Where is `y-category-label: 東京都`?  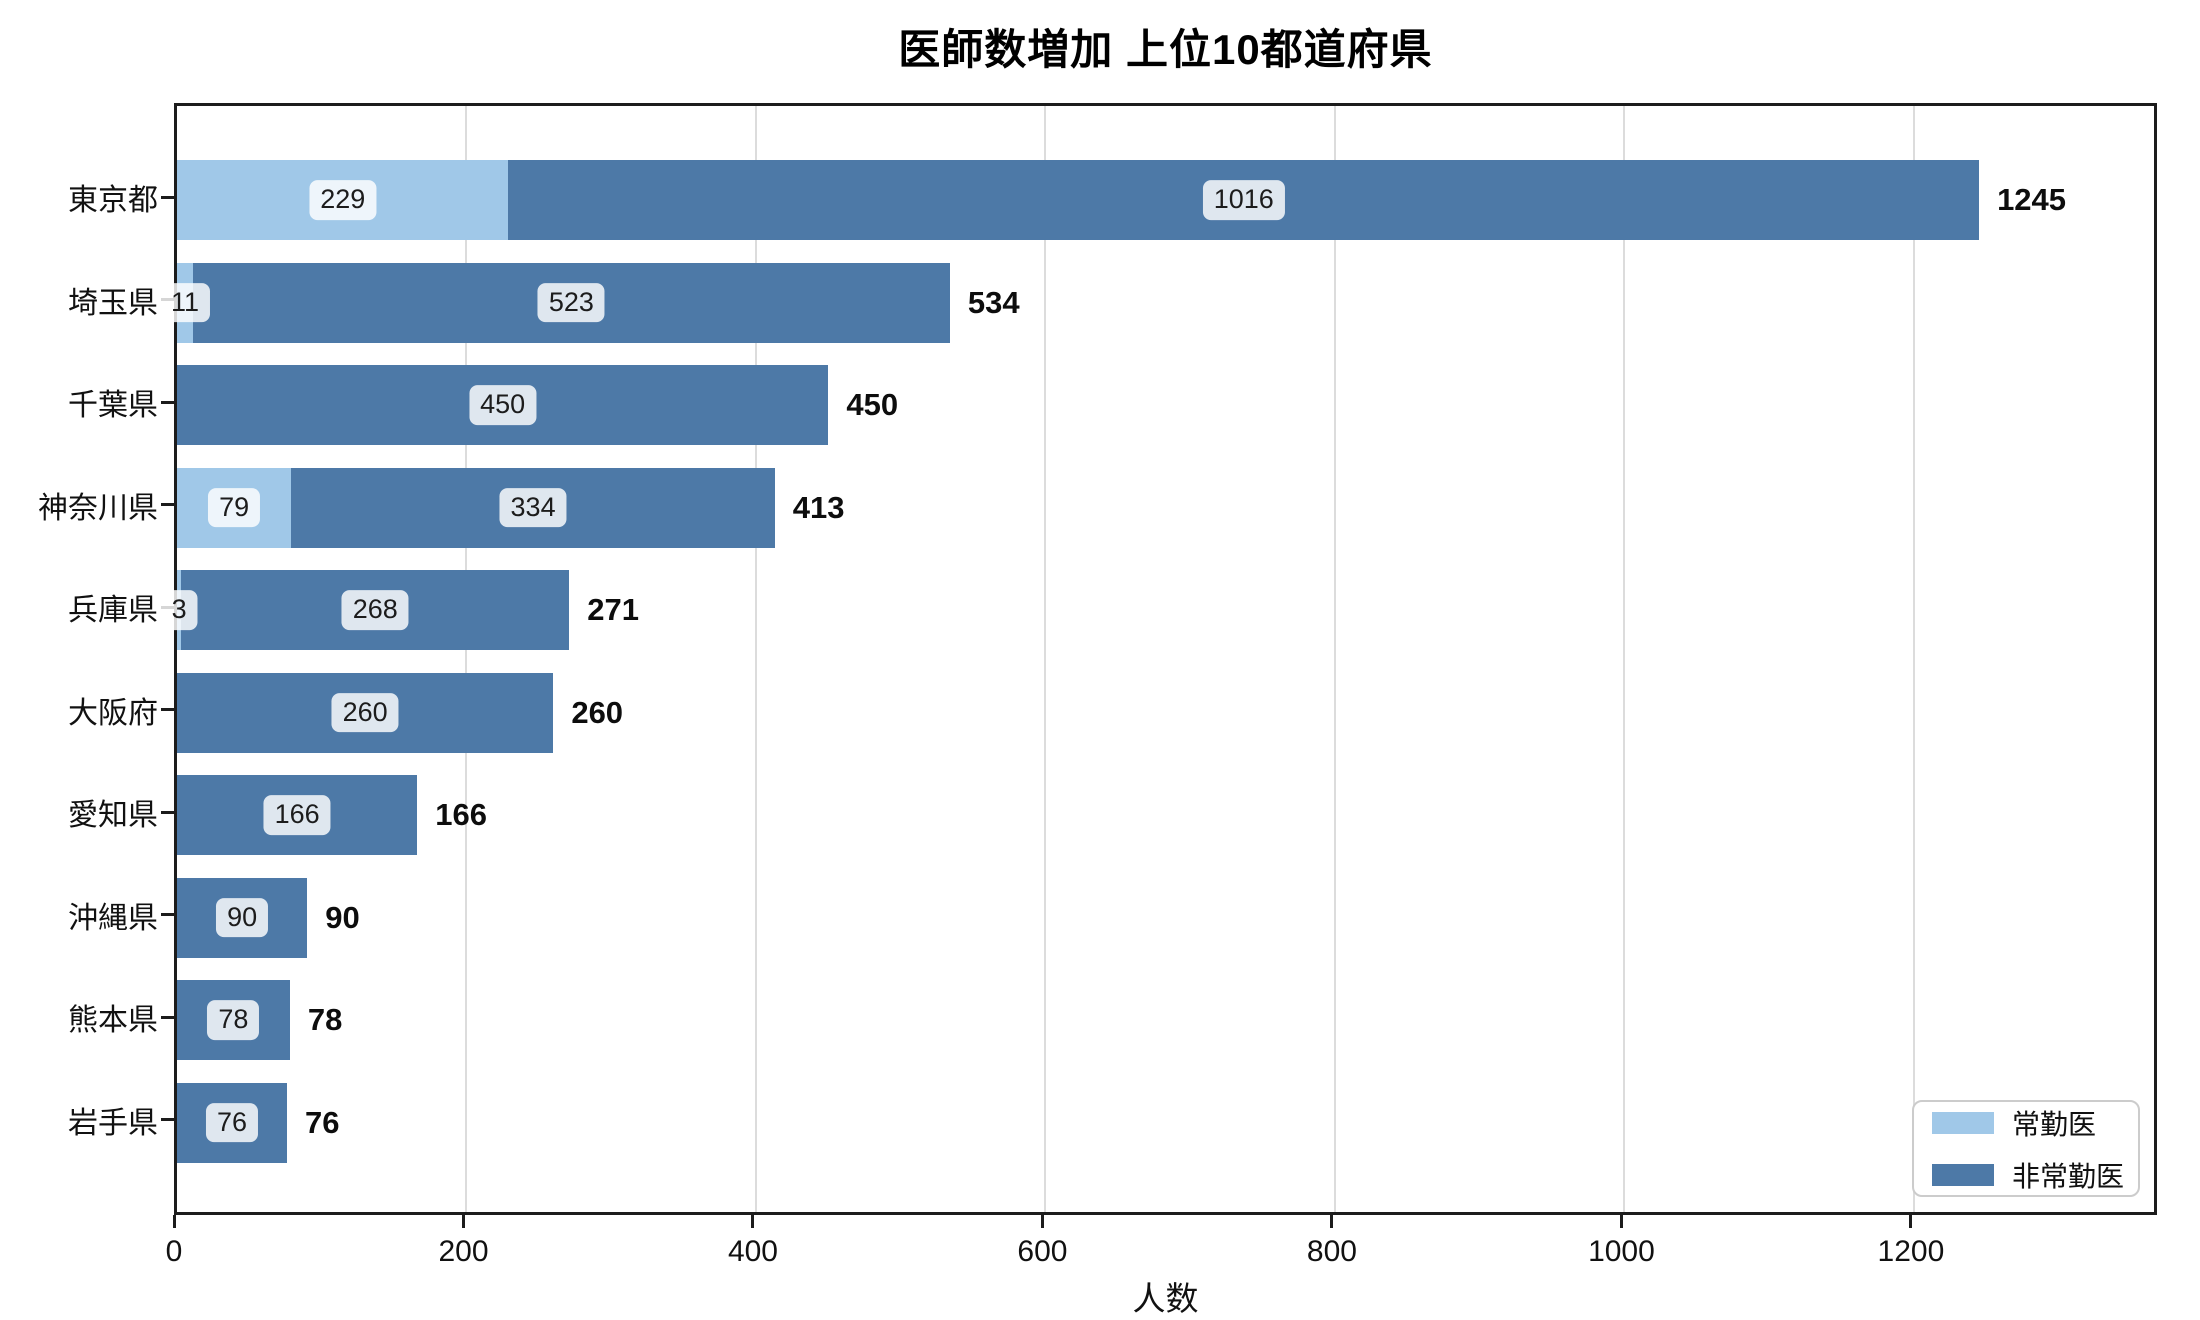
y-category-label: 東京都 is located at coordinates (113, 200).